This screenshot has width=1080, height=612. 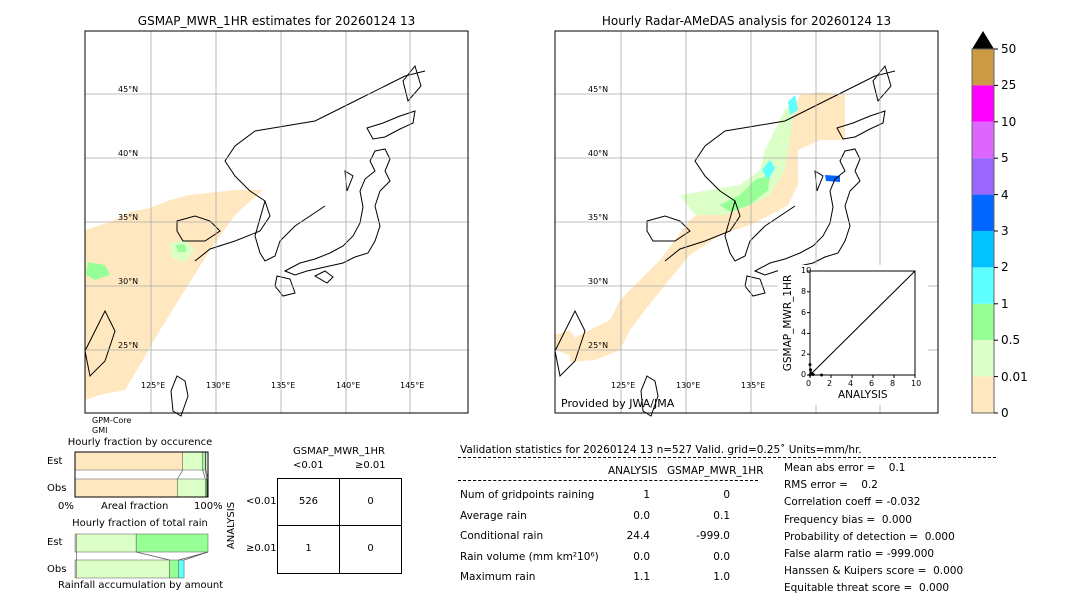 I want to click on score-line: Probability of detection = 0.000, so click(x=869, y=536).